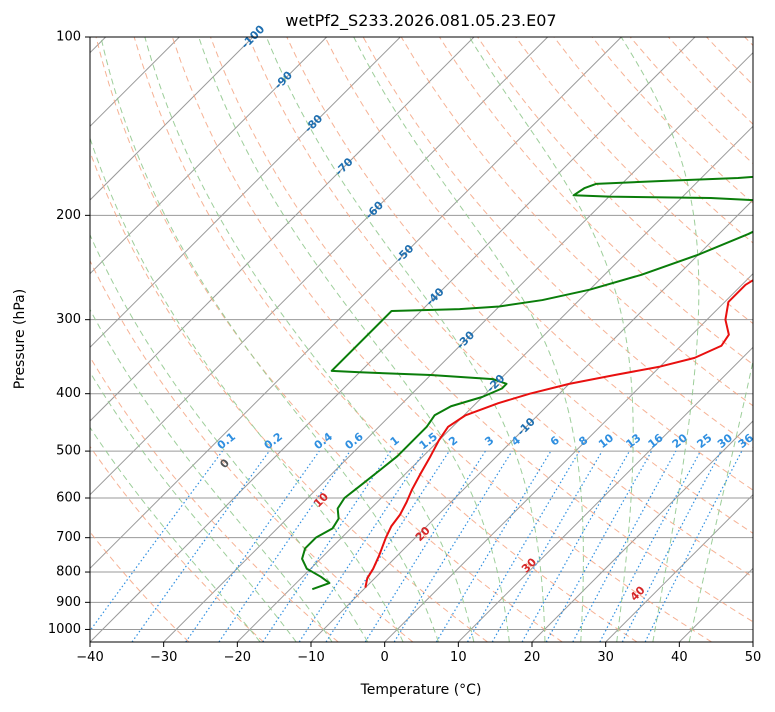 This screenshot has width=775, height=712. What do you see at coordinates (68, 393) in the screenshot?
I see `y-tick-label: 400` at bounding box center [68, 393].